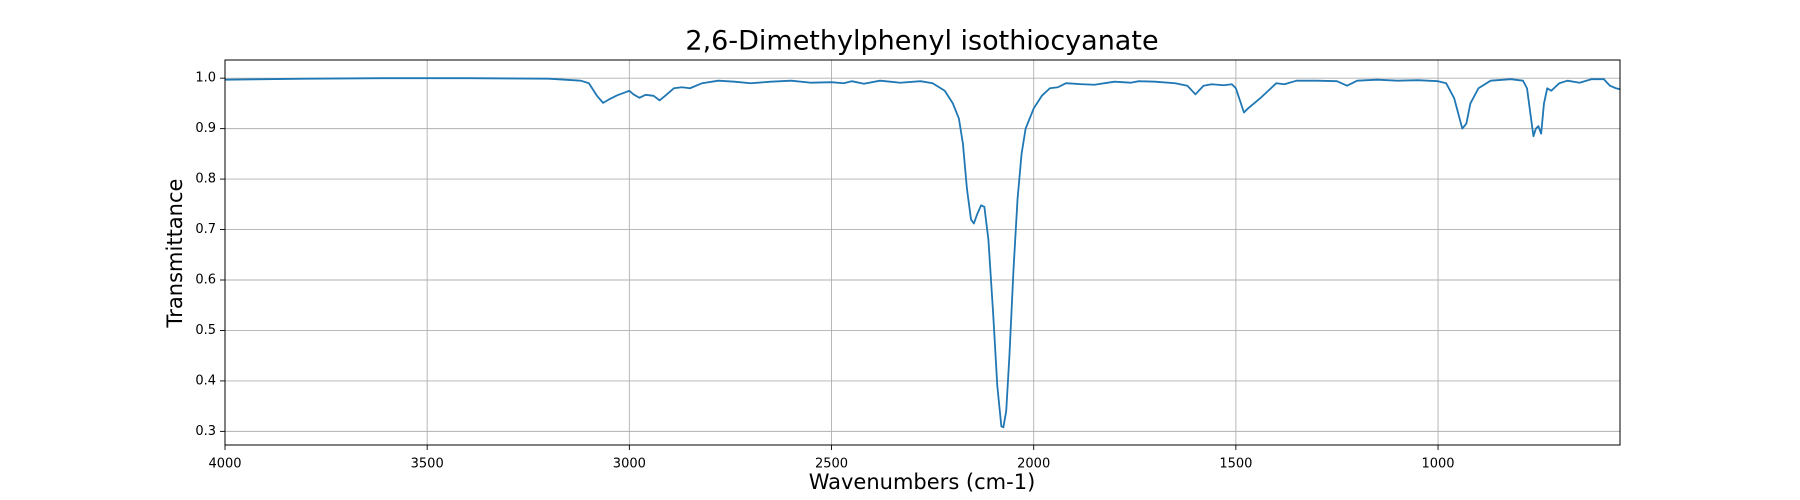 Image resolution: width=1800 pixels, height=500 pixels. I want to click on y-tick-label: 1.0, so click(205, 78).